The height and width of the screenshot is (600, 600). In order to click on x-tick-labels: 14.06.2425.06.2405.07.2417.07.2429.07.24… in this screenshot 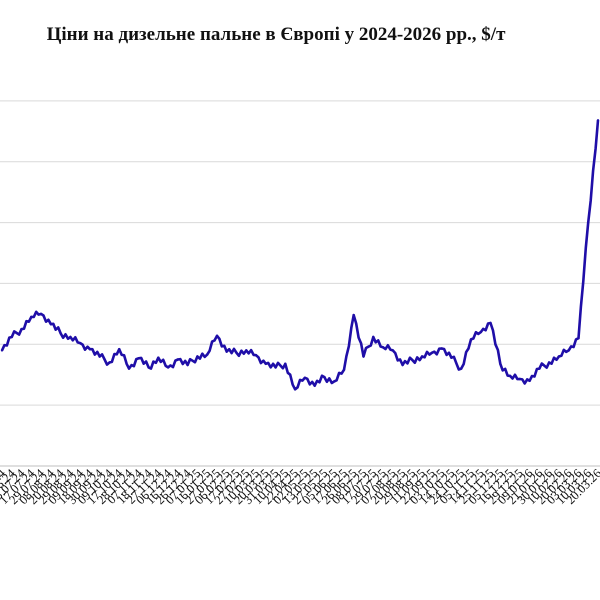, I will do `click(300, 486)`.